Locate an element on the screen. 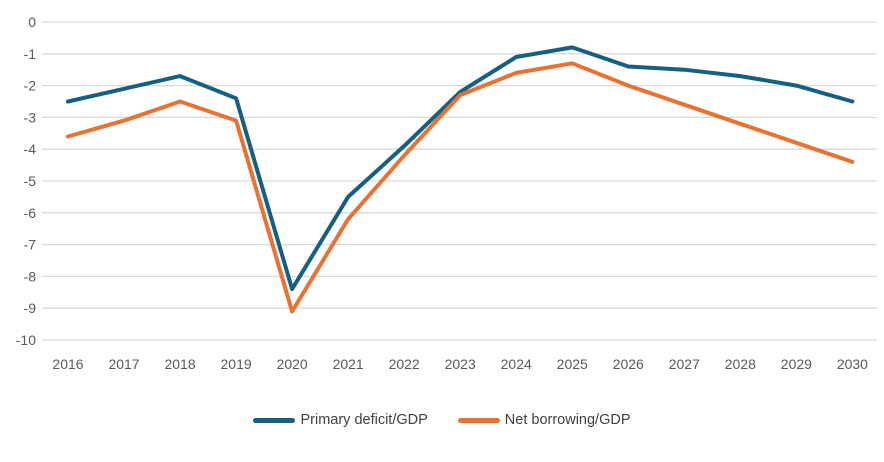 The height and width of the screenshot is (462, 884). y-tick-label: -2 is located at coordinates (30, 86).